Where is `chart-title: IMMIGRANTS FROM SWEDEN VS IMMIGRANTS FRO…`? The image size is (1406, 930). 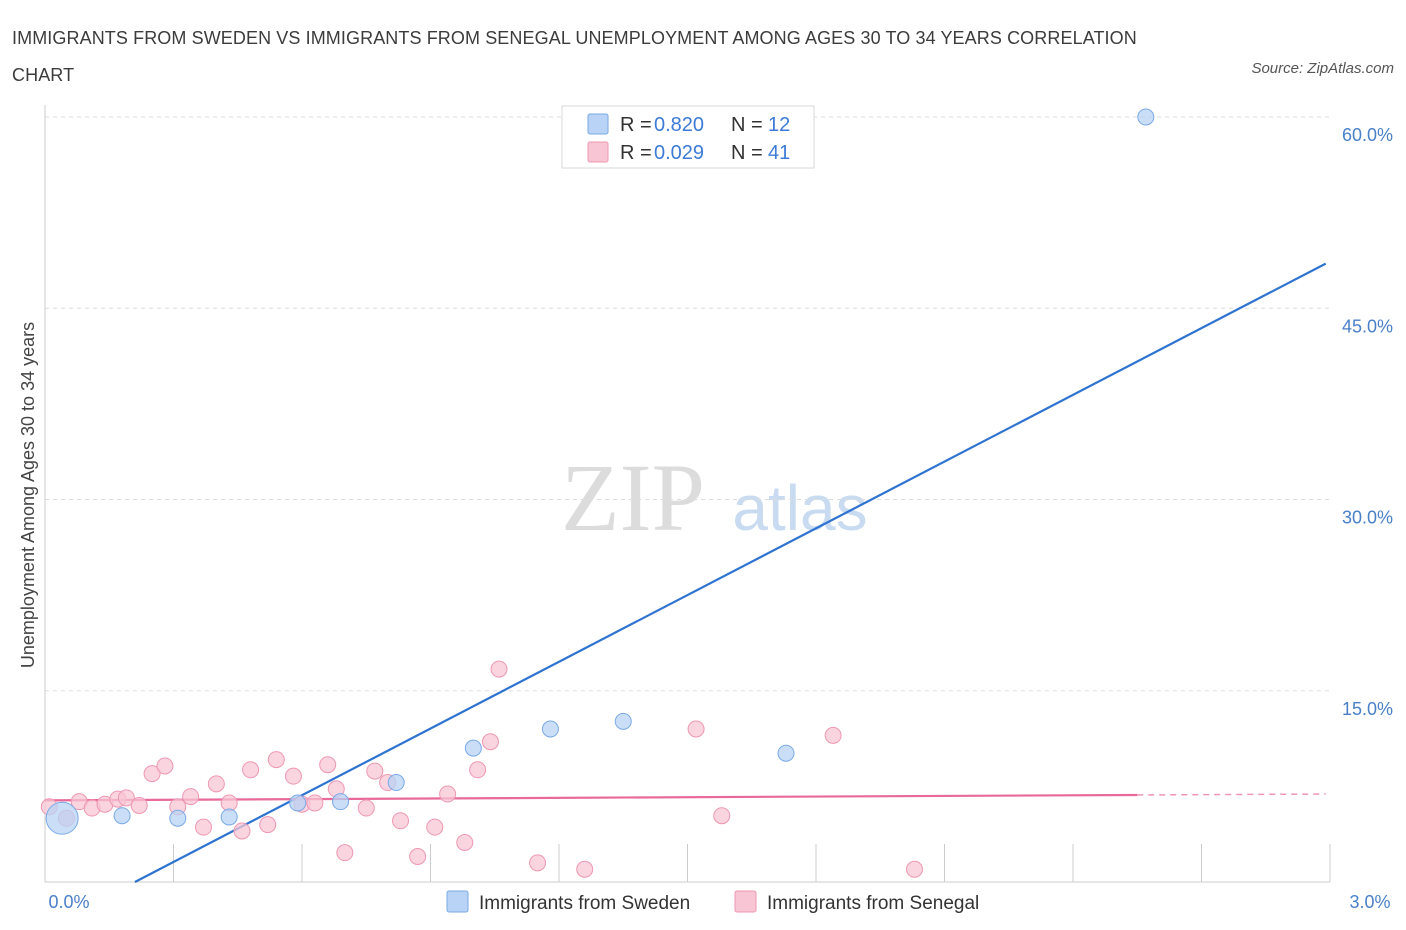 chart-title: IMMIGRANTS FROM SWEDEN VS IMMIGRANTS FRO… is located at coordinates (574, 56).